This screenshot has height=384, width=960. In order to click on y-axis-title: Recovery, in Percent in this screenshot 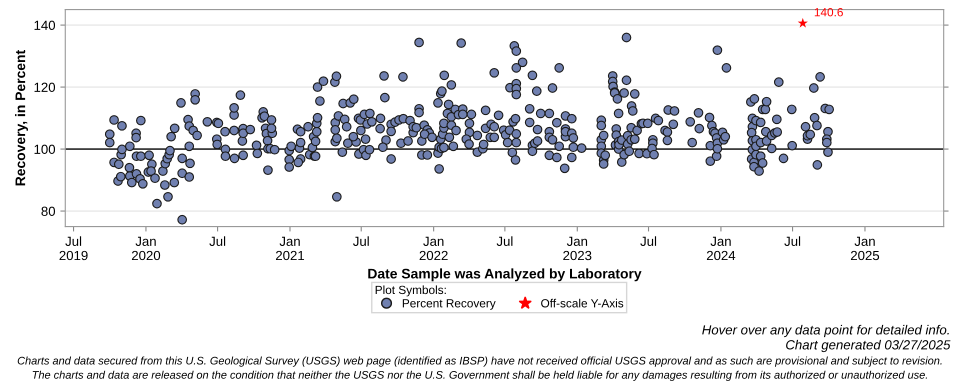, I will do `click(21, 118)`.